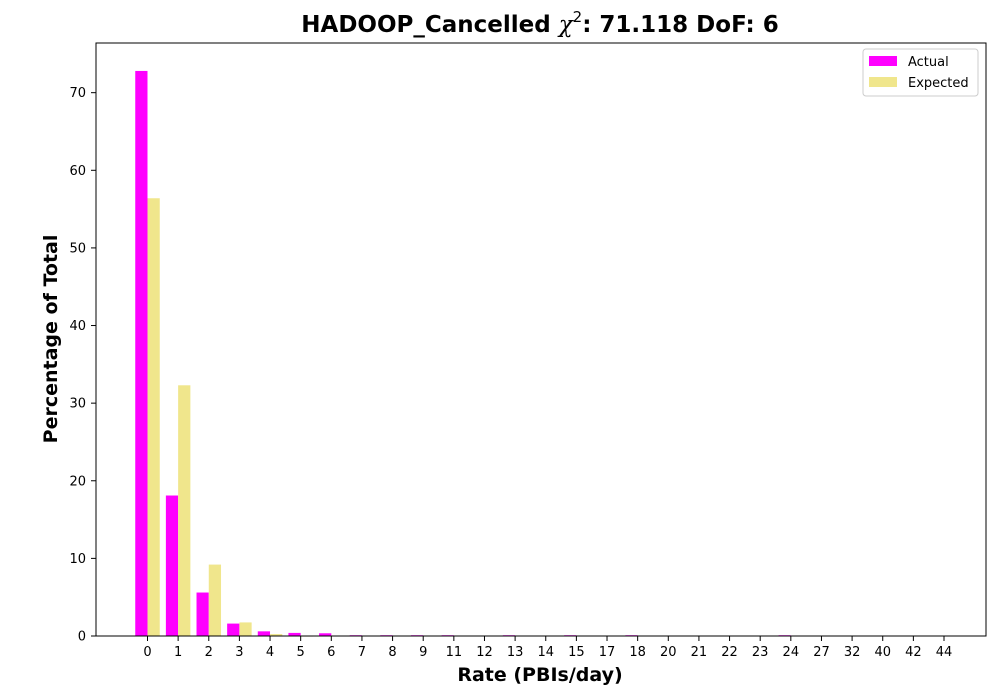  Describe the element at coordinates (852, 652) in the screenshot. I see `x-tick-label: 32` at that location.